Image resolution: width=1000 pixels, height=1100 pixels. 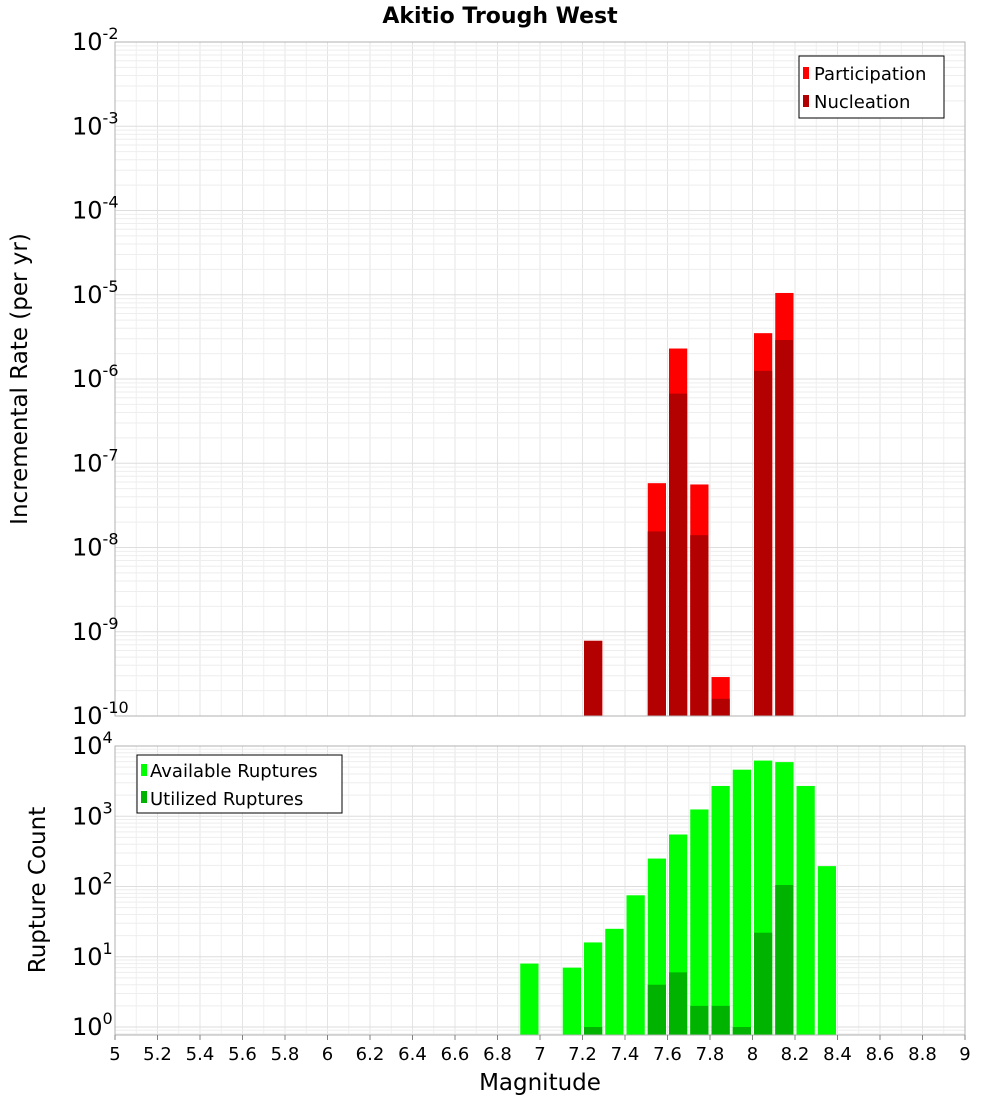 What do you see at coordinates (582, 1054) in the screenshot?
I see `x-tick-label: 7.2` at bounding box center [582, 1054].